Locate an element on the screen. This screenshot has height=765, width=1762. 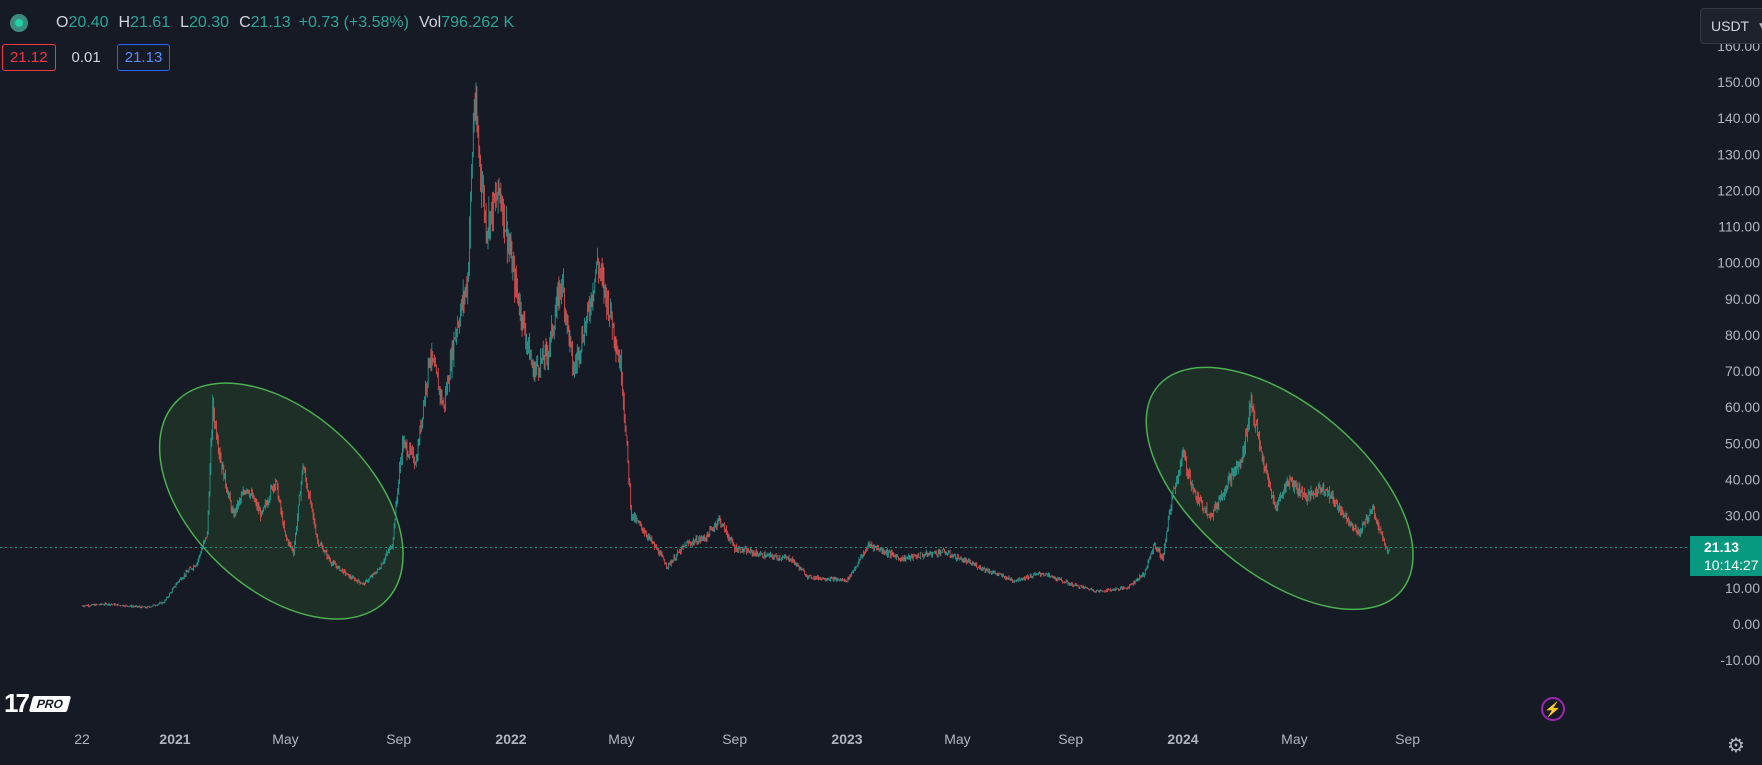
bid-ask-panel: 21.12 0.01 21.13 is located at coordinates (86, 57).